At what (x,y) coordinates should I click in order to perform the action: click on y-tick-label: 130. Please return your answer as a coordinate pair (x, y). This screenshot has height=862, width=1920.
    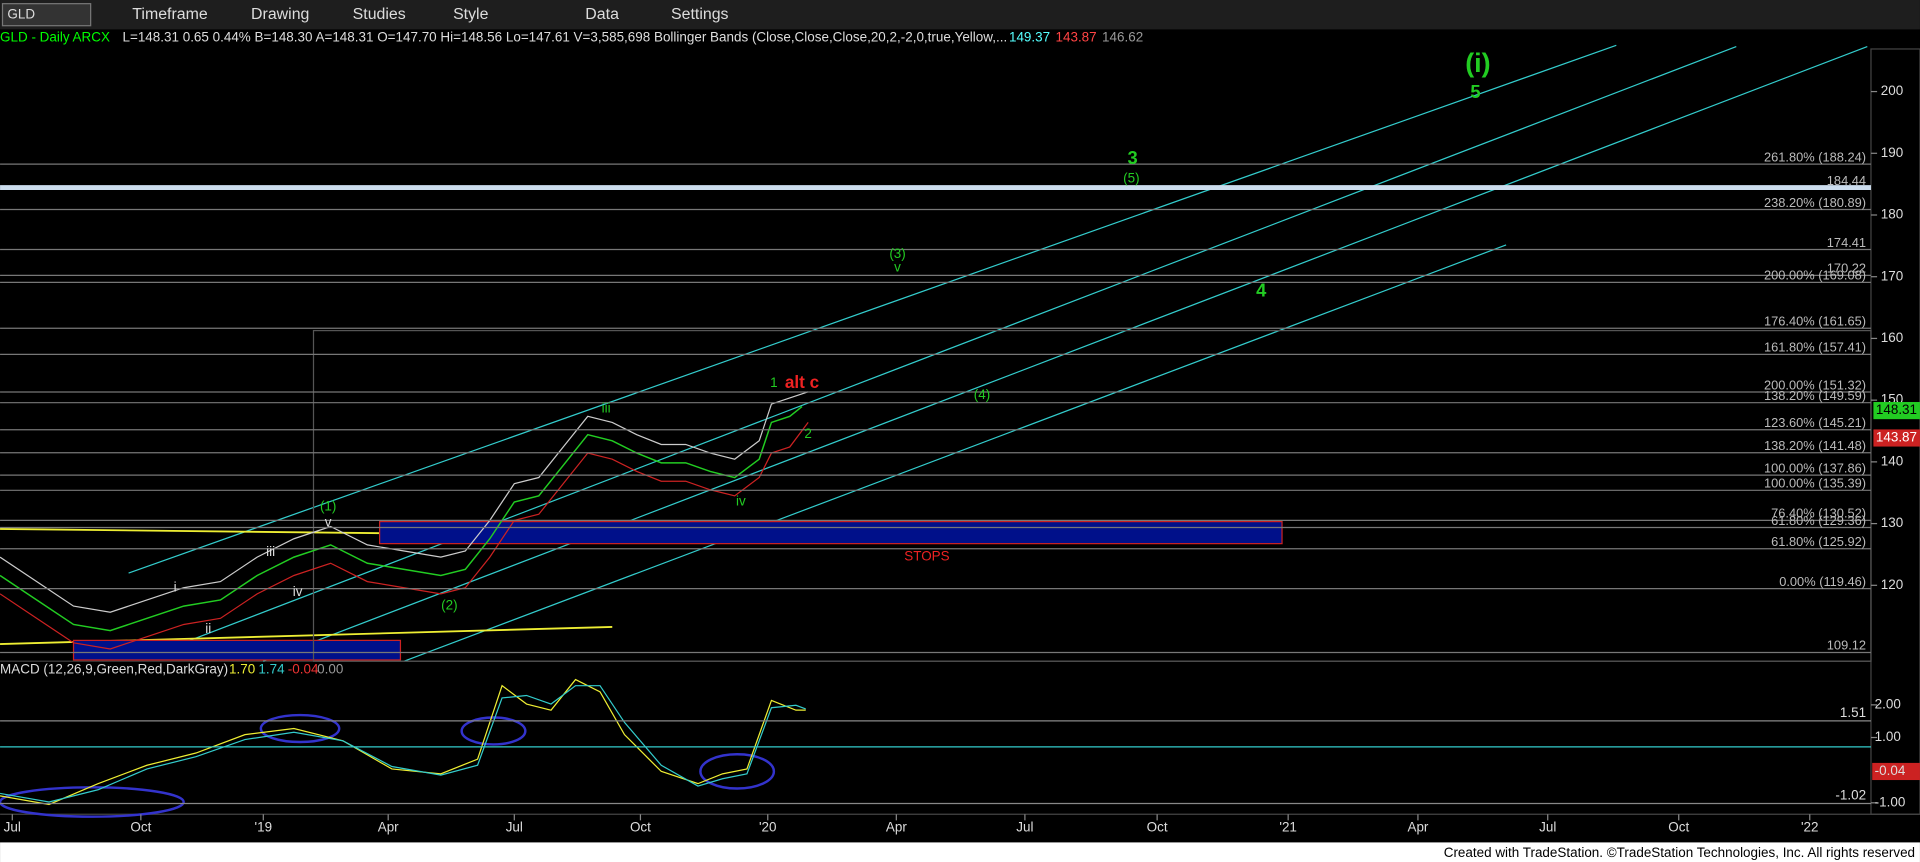
    Looking at the image, I should click on (1892, 522).